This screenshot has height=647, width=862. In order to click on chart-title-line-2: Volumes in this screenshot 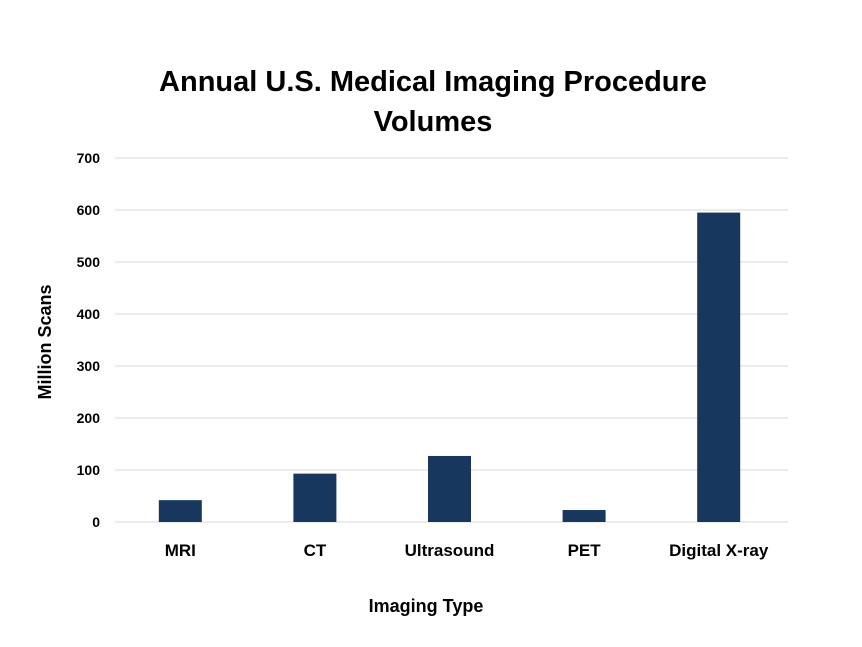, I will do `click(433, 122)`.